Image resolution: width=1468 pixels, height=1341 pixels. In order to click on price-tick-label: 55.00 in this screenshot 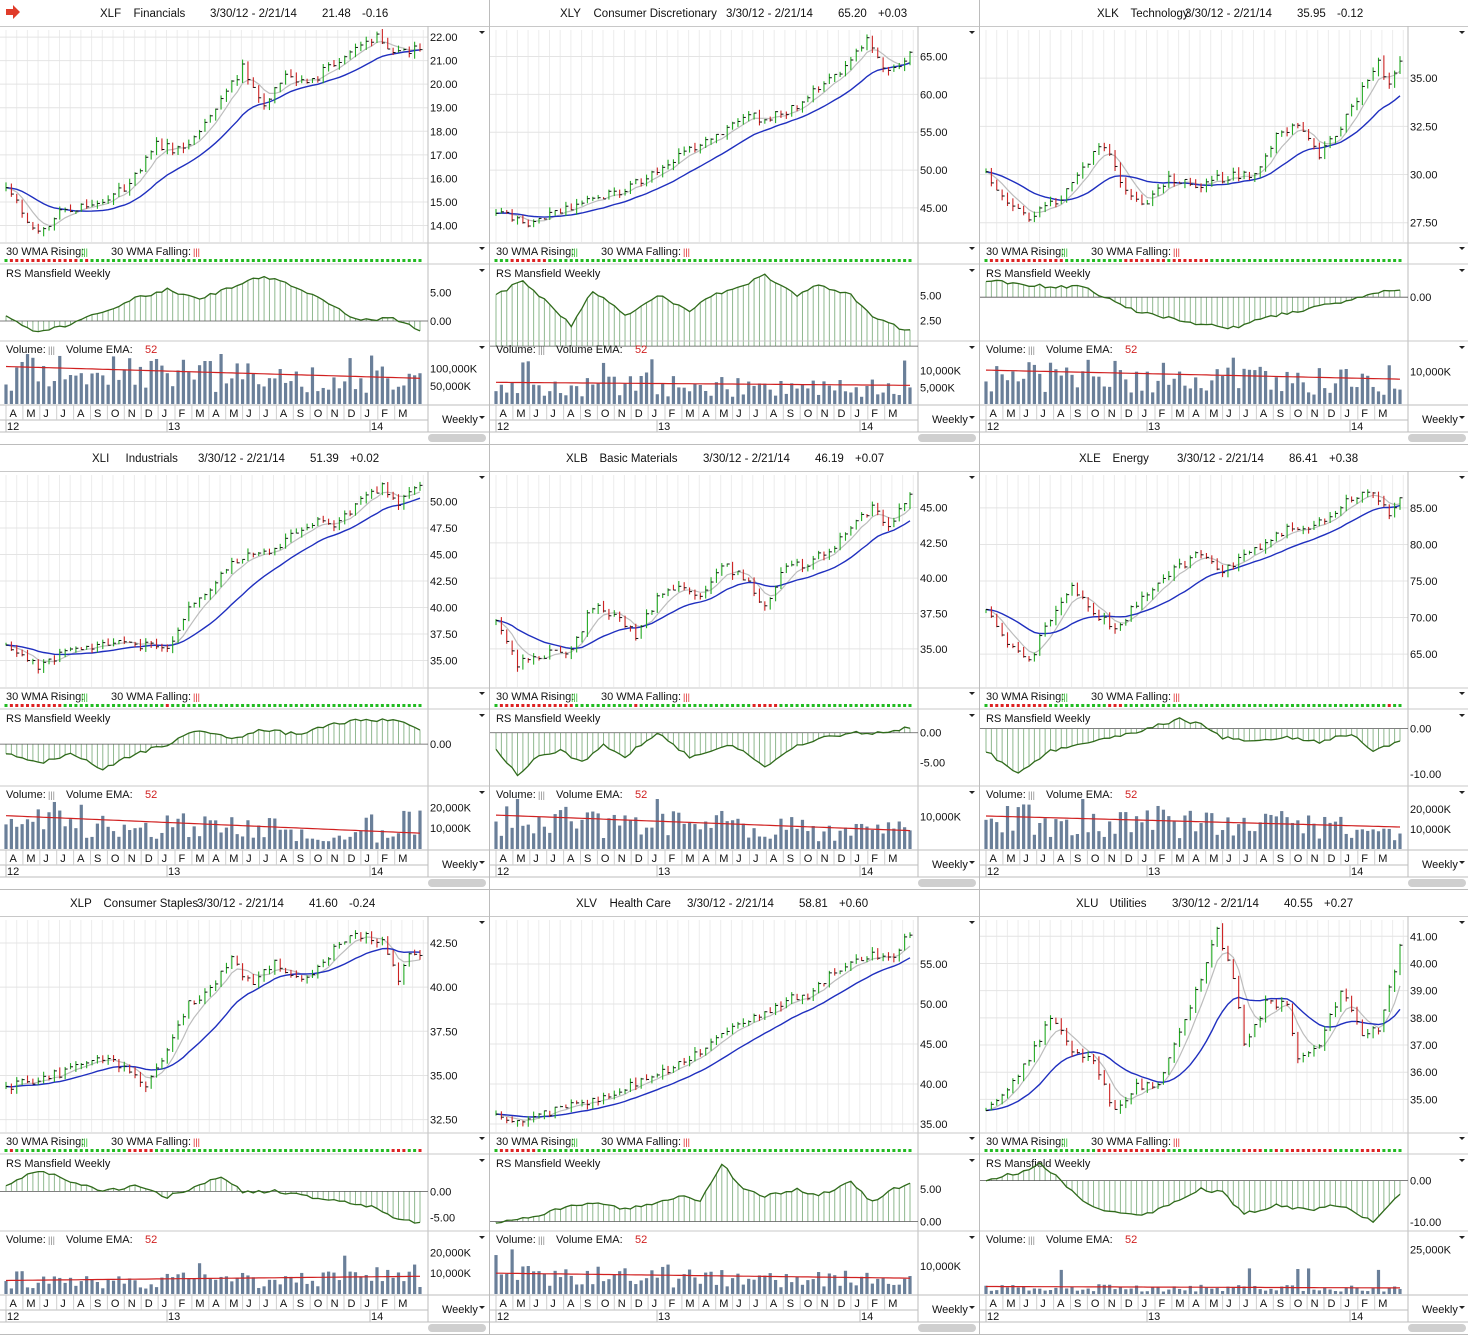, I will do `click(934, 965)`.